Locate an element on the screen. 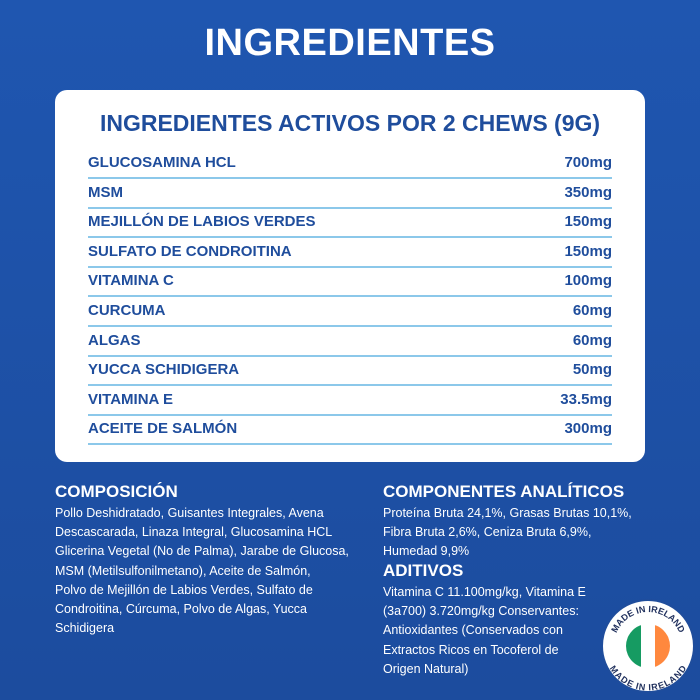 The image size is (700, 700). irish-flag is located at coordinates (648, 646).